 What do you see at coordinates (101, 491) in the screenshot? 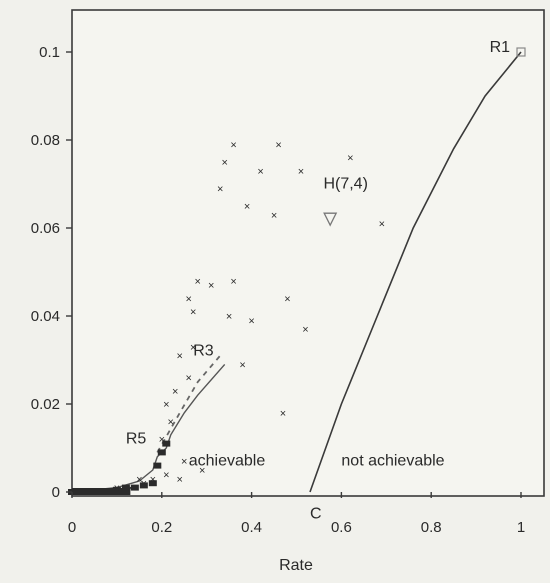
I see `cluster-band` at bounding box center [101, 491].